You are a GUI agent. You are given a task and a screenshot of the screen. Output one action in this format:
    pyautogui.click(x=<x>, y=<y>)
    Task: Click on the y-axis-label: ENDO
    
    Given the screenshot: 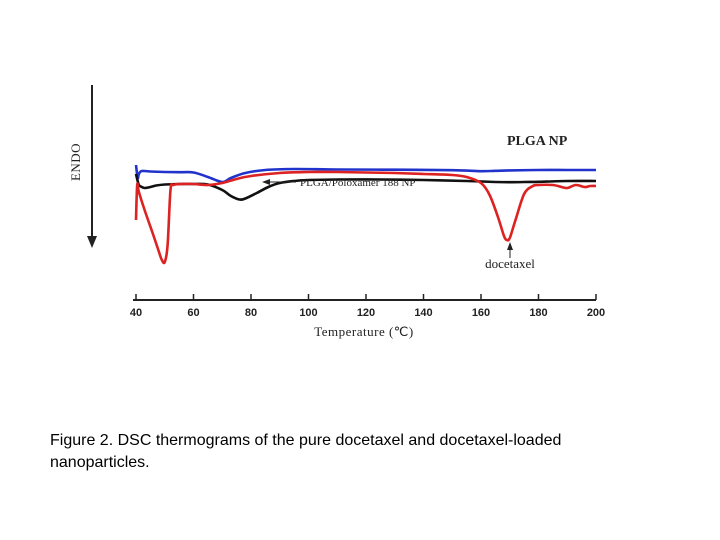 What is the action you would take?
    pyautogui.click(x=75, y=162)
    